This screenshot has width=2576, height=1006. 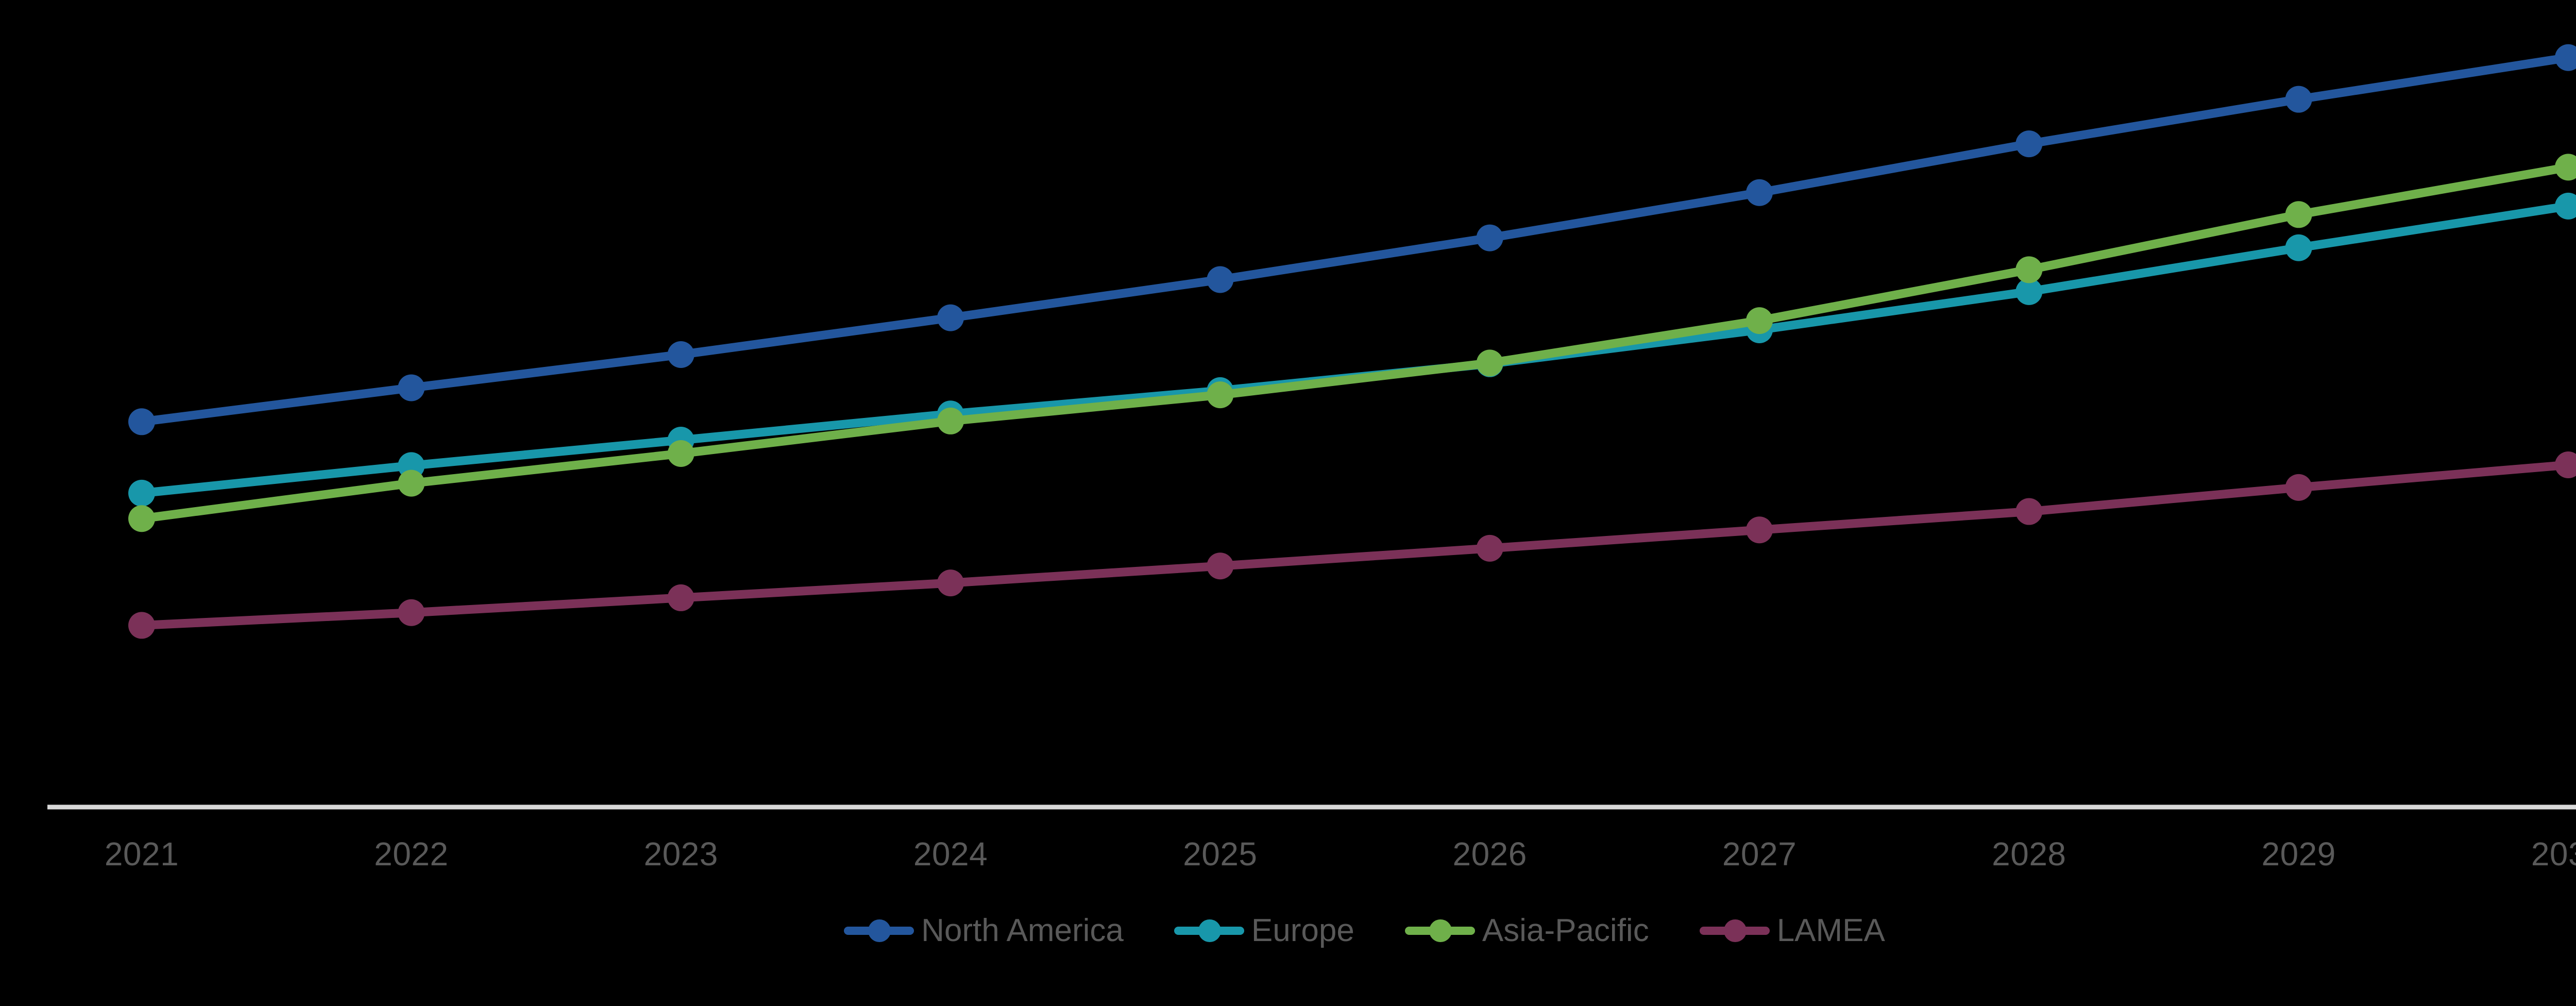 What do you see at coordinates (411, 854) in the screenshot?
I see `x-tick-label-2022: 2022` at bounding box center [411, 854].